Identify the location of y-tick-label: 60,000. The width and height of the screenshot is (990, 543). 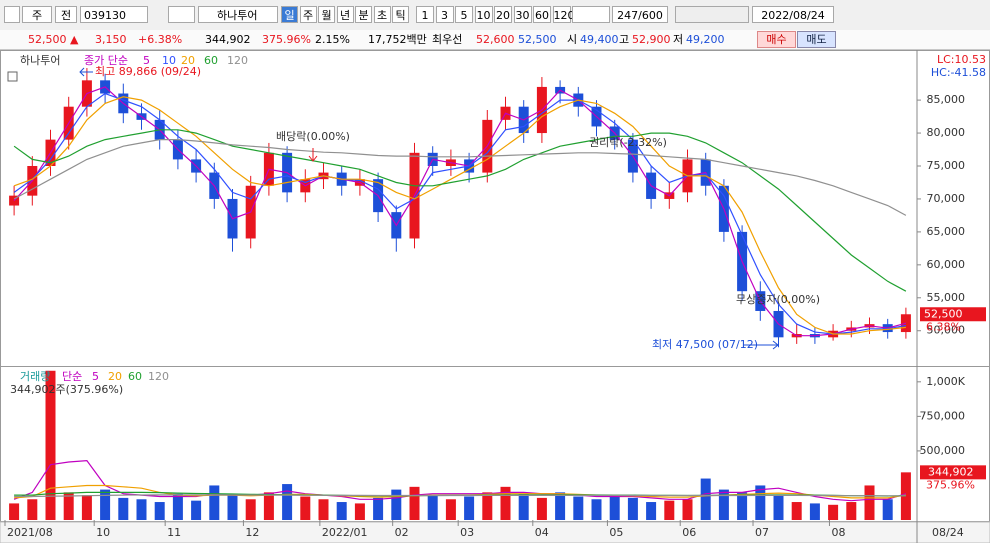
(946, 264).